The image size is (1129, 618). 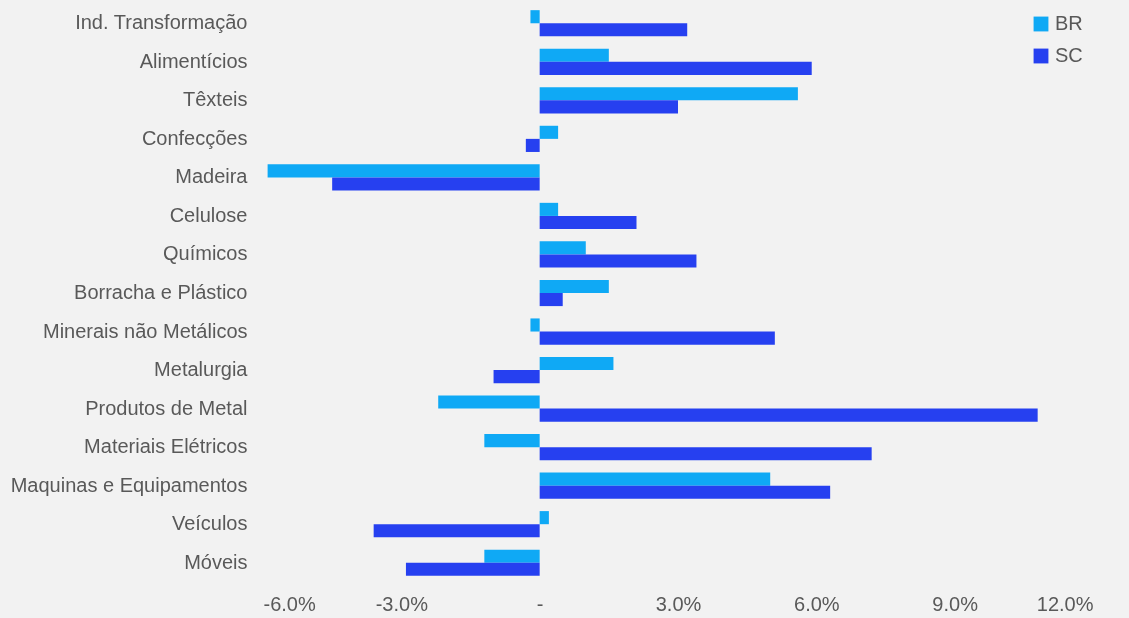 I want to click on y-tick-label: Alimentícios, so click(x=193, y=60).